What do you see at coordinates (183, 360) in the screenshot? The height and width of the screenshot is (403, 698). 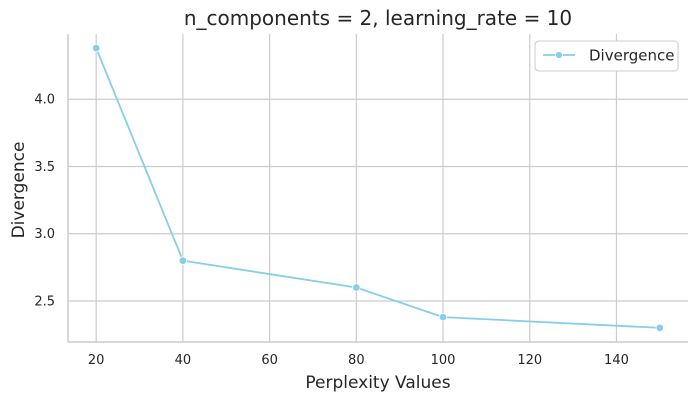 I see `x-tick-label: 40` at bounding box center [183, 360].